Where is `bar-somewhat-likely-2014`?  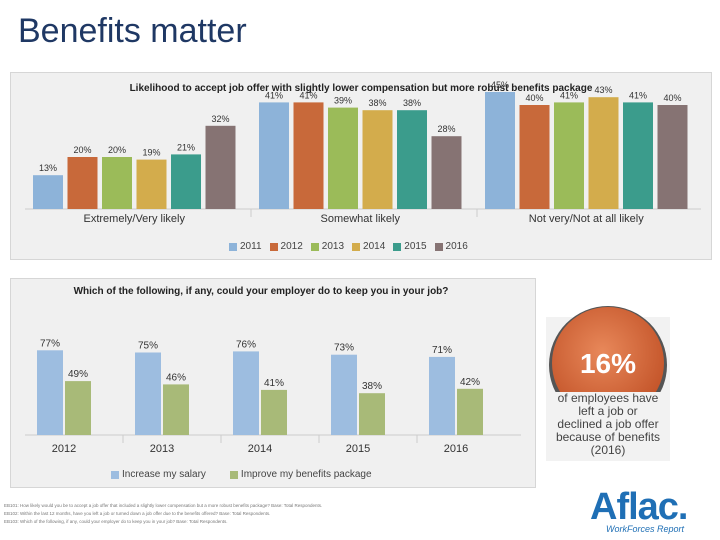
bar-somewhat-likely-2014 is located at coordinates (377, 159).